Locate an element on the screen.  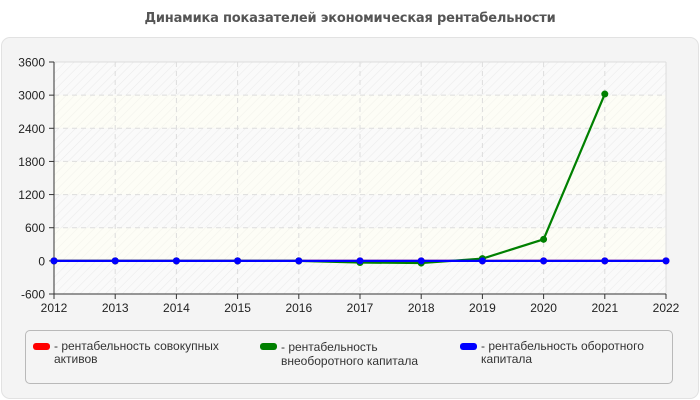
x-tick-label: 2014 is located at coordinates (176, 308).